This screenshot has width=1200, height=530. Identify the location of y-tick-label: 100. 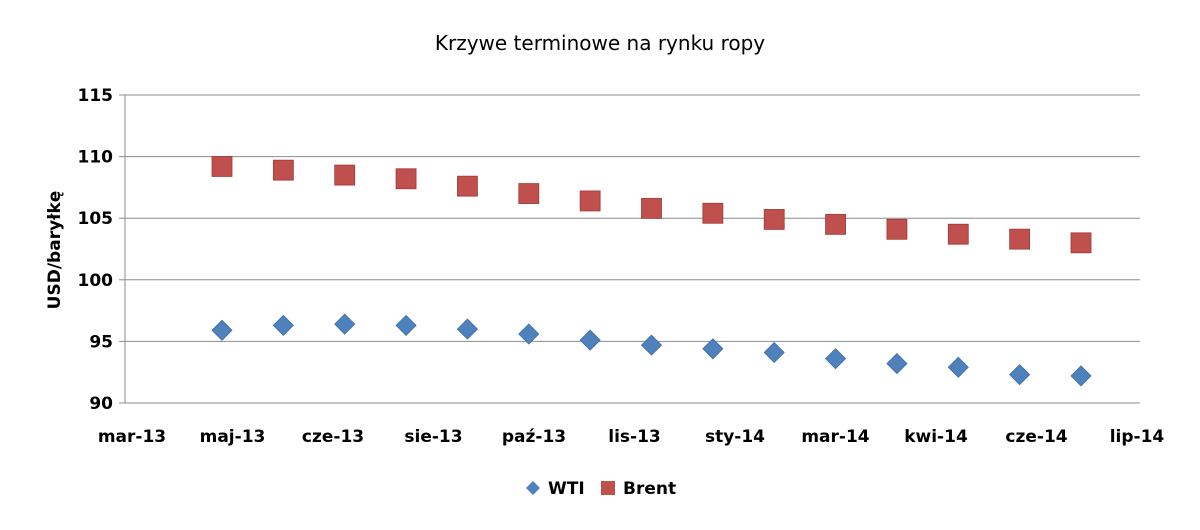
(96, 281).